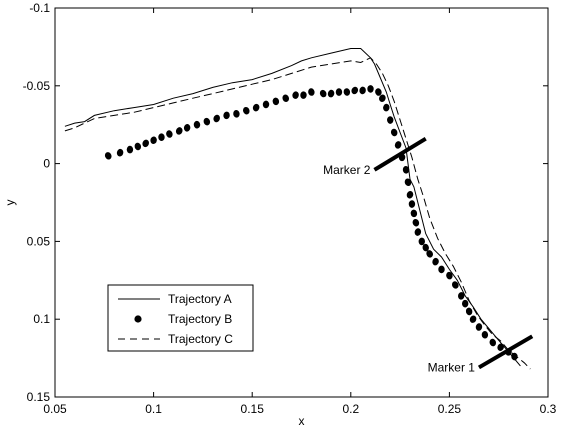 Image resolution: width=563 pixels, height=431 pixels. What do you see at coordinates (548, 409) in the screenshot?
I see `x-tick-label: 0.3` at bounding box center [548, 409].